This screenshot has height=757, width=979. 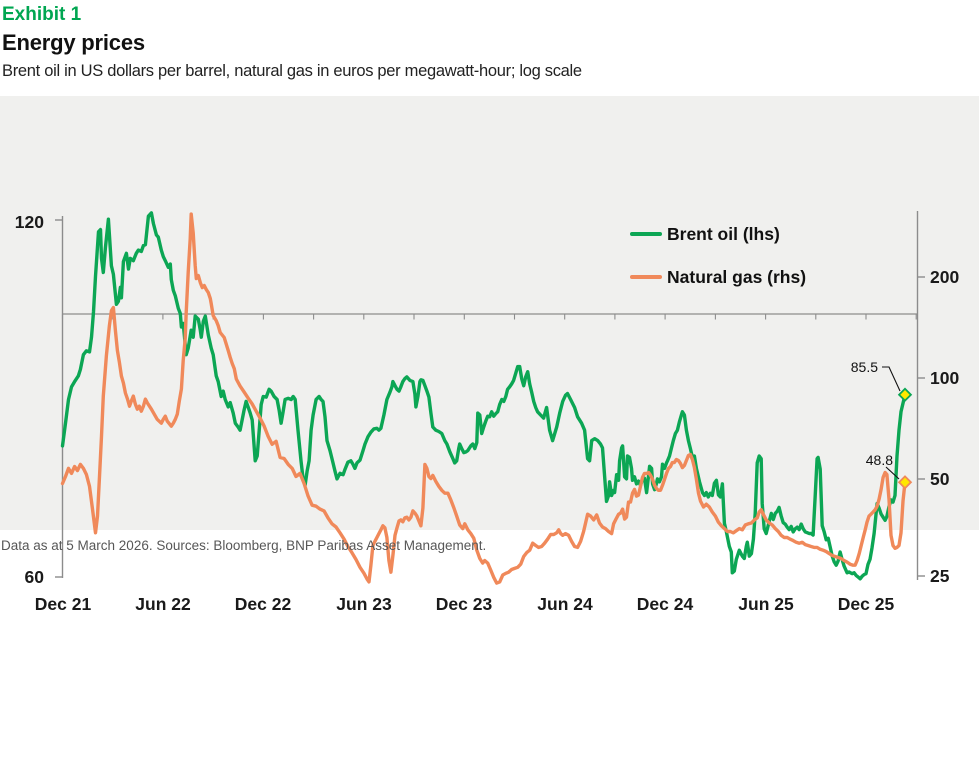 I want to click on gas-line-swatch-icon, so click(x=646, y=277).